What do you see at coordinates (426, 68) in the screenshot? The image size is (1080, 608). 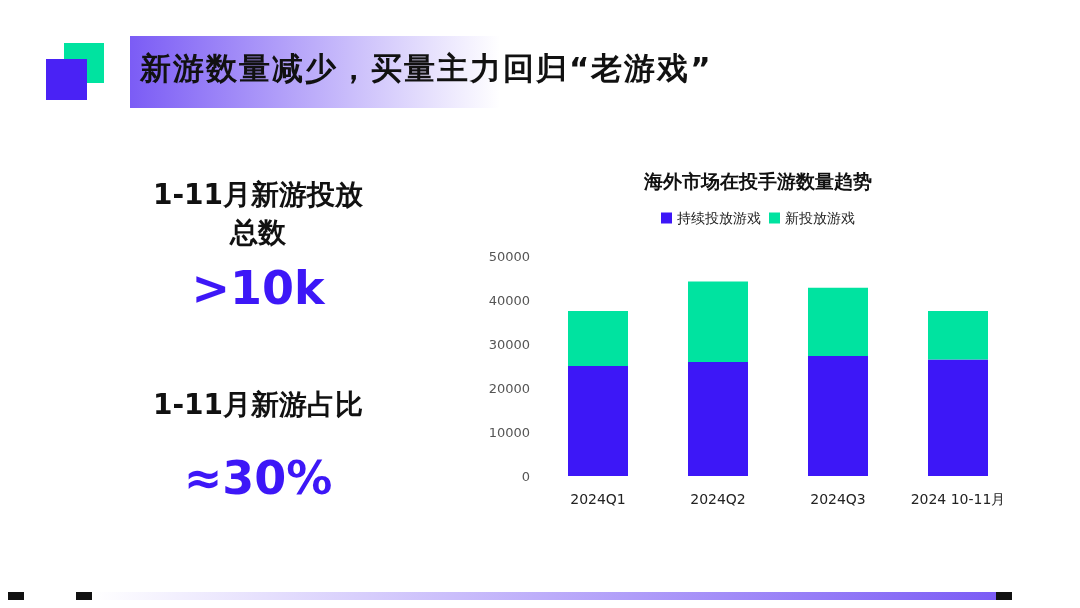 I see `text: 新游数量减少，买量主力回归“老游戏”` at bounding box center [426, 68].